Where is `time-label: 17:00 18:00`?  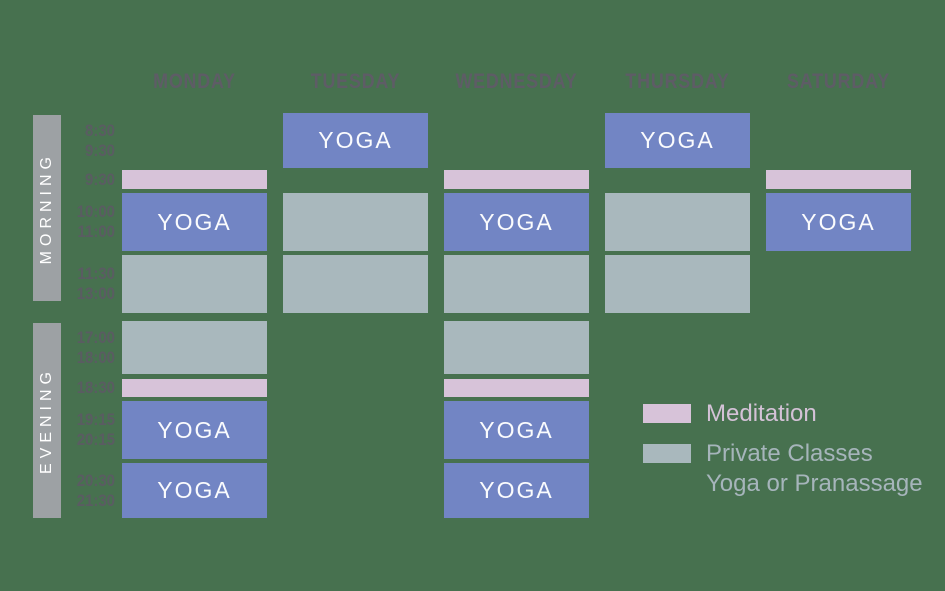 time-label: 17:00 18:00 is located at coordinates (80, 347).